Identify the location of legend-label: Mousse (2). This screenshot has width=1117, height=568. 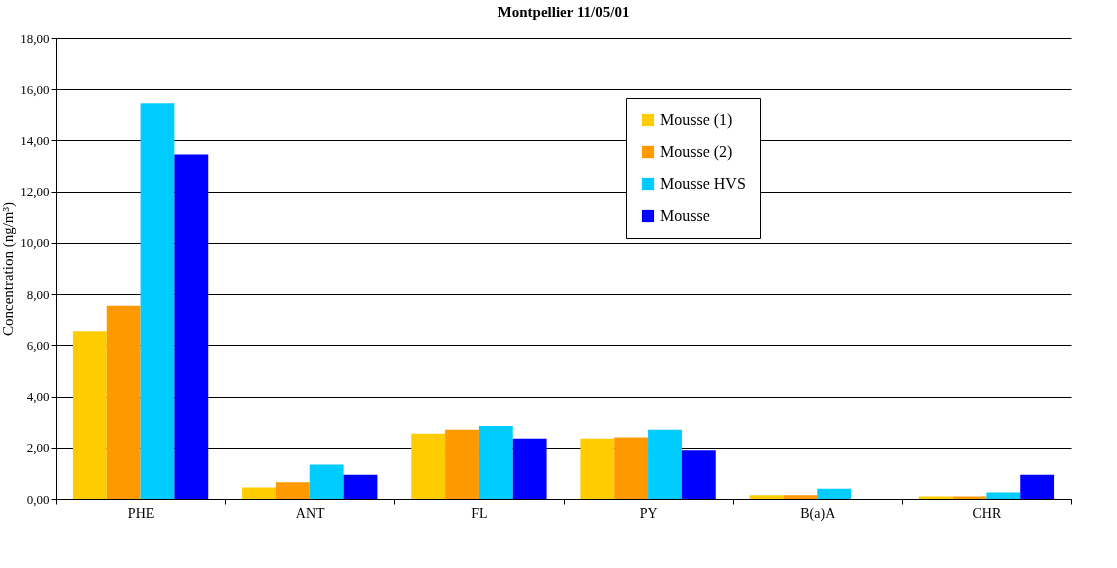
(696, 152).